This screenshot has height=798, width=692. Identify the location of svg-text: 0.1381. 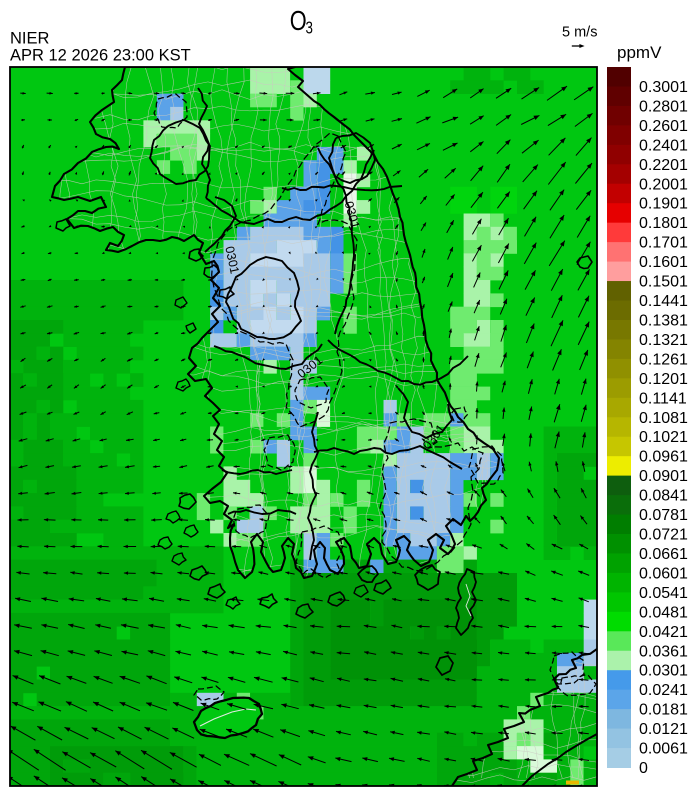
(663, 320).